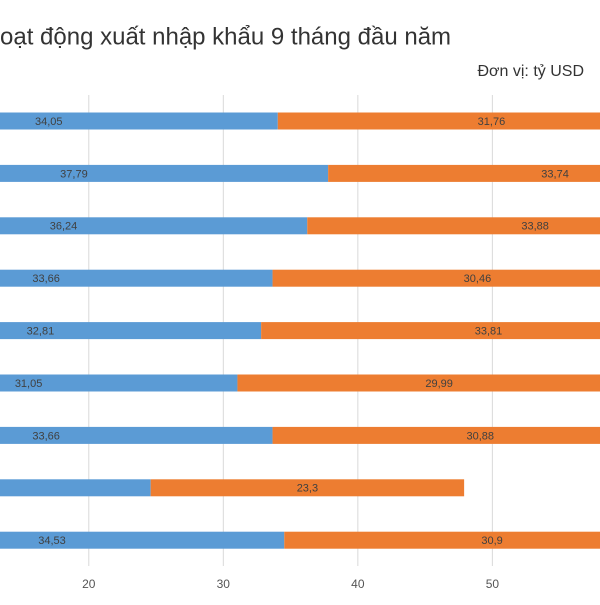 The height and width of the screenshot is (605, 600). I want to click on value-label: 33,81, so click(489, 332).